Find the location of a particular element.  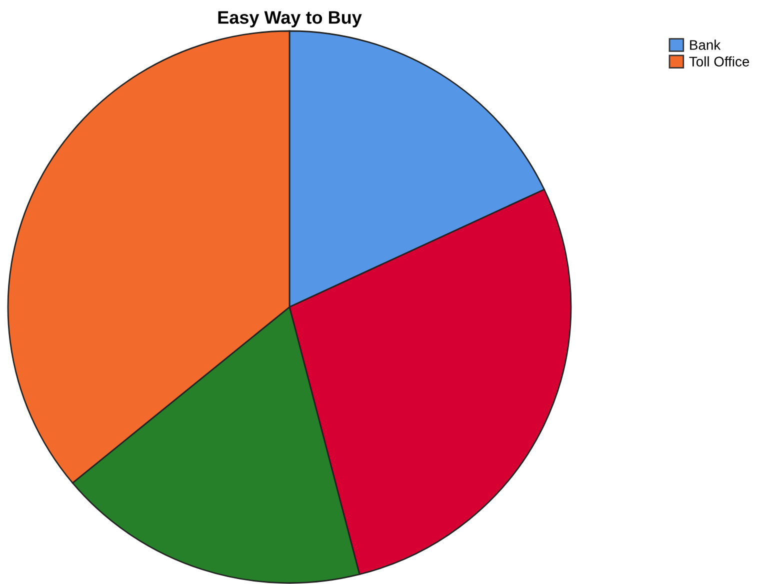

legend-label: Bank is located at coordinates (705, 45).